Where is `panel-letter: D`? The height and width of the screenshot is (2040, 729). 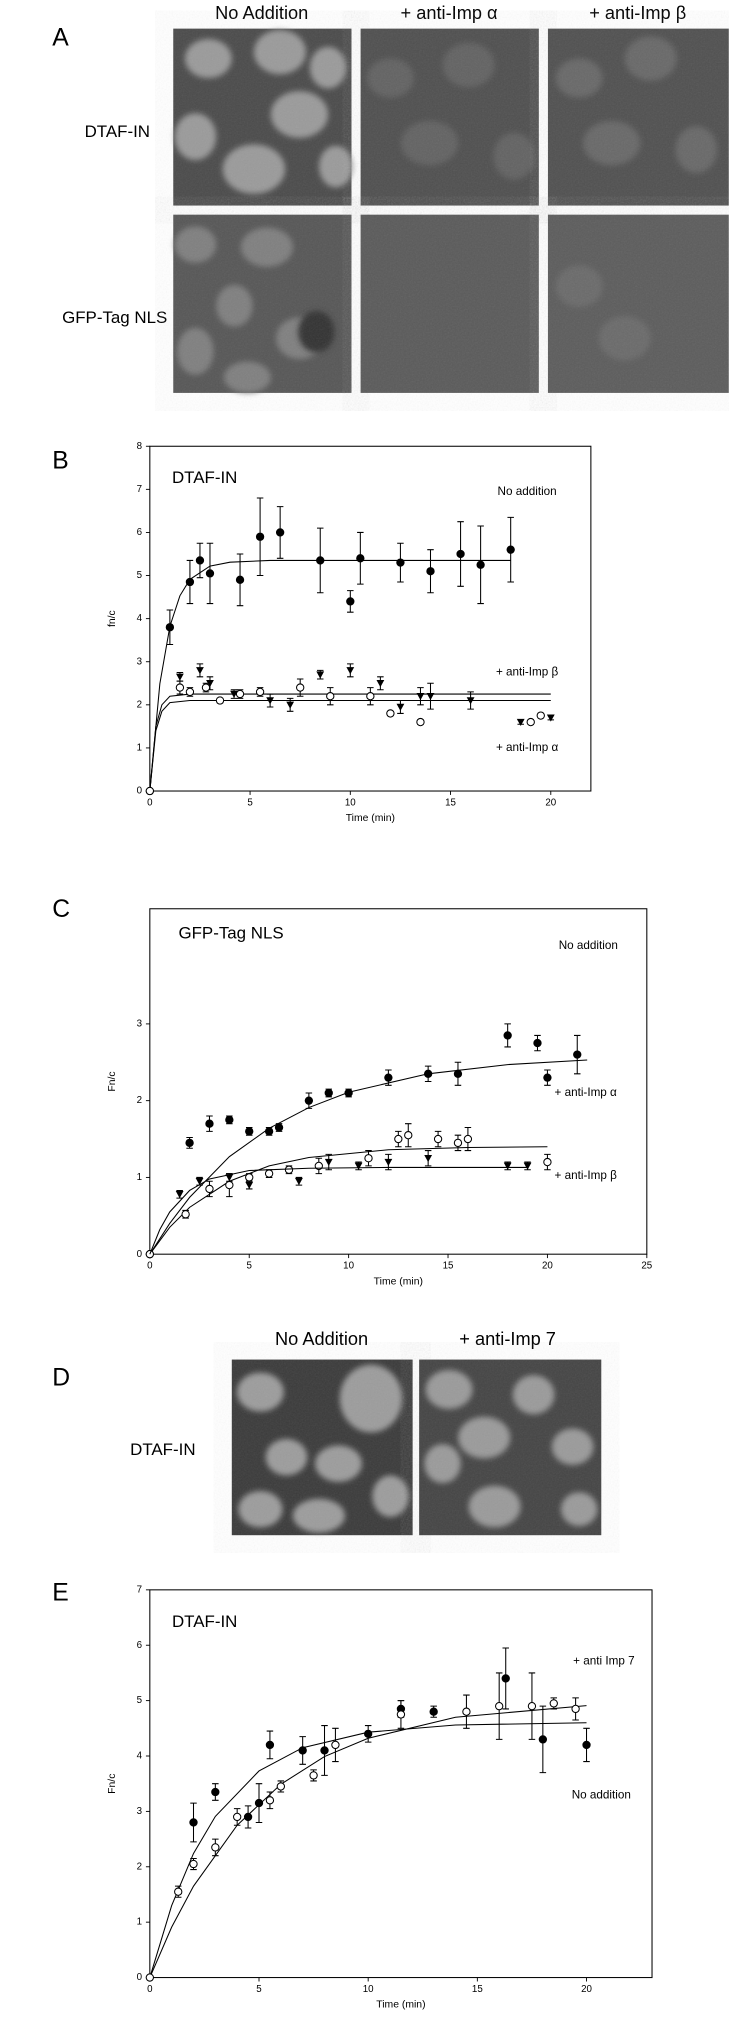 panel-letter: D is located at coordinates (61, 1378).